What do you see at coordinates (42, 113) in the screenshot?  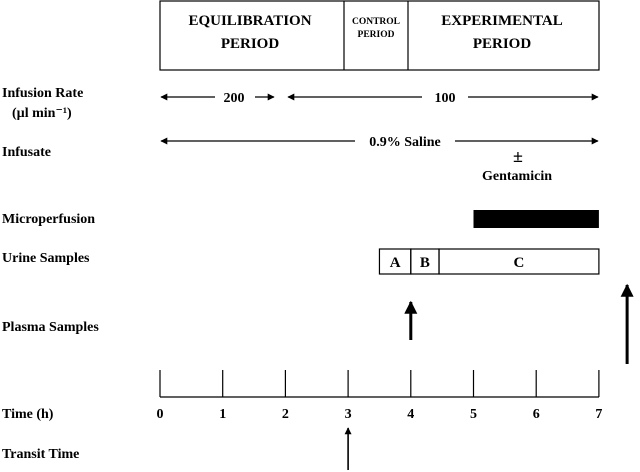 I see `infusion-rate-unit: (µl min⁻¹)` at bounding box center [42, 113].